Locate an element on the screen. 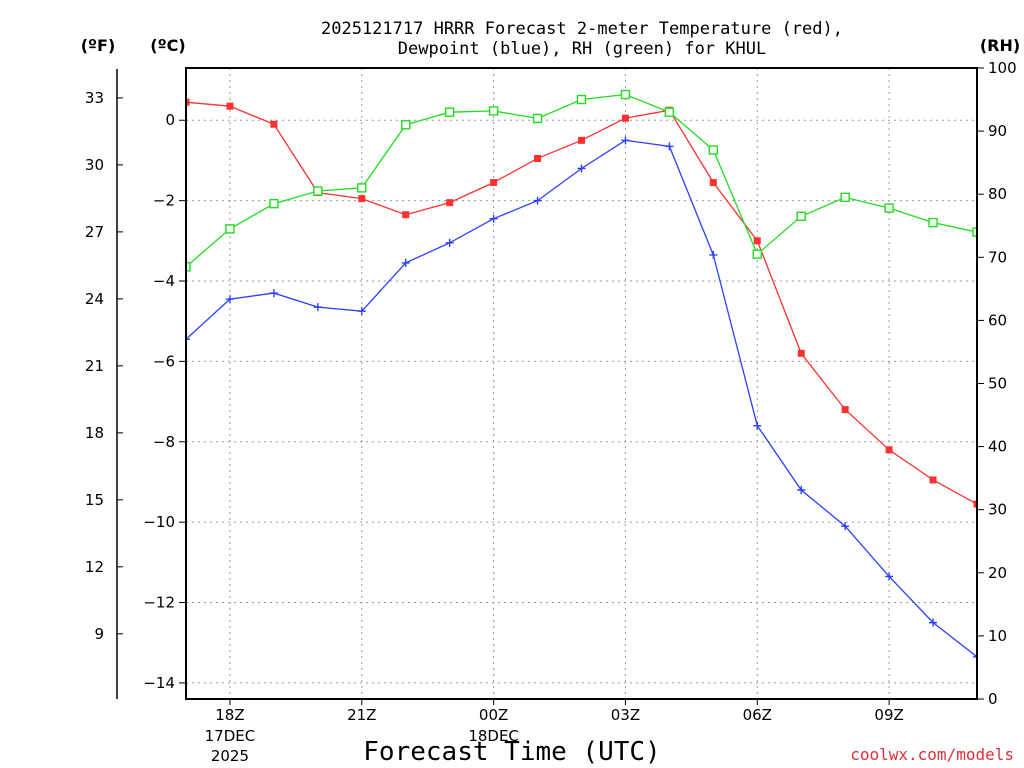  chart-title-line2: Dewpoint (blue), RH (green) for KHUL is located at coordinates (582, 49).